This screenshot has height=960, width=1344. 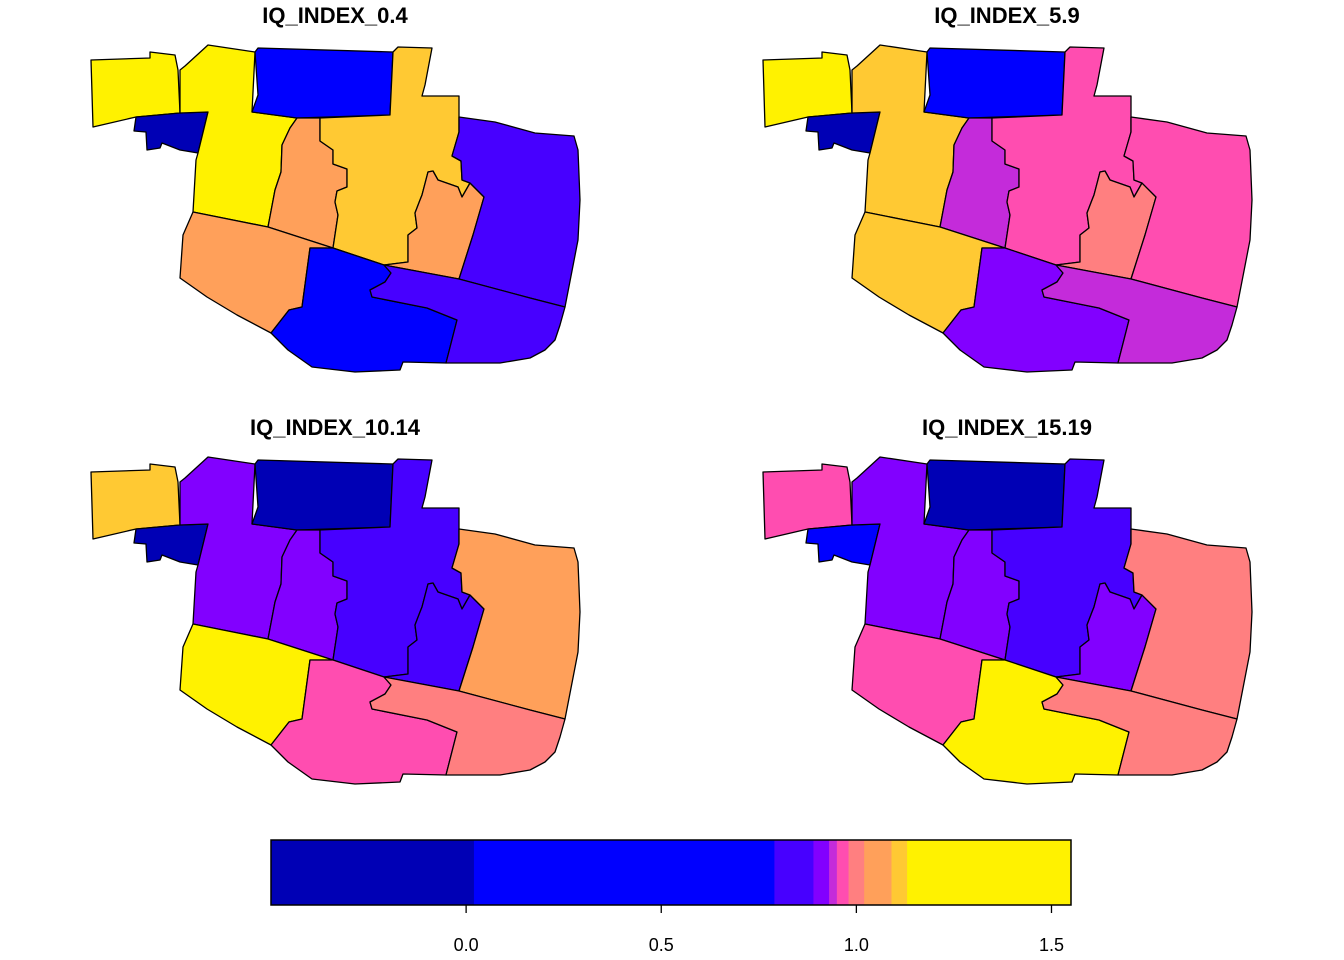 I want to click on color-legend: 0.0 0.5 1.0 1.5, so click(x=671, y=897).